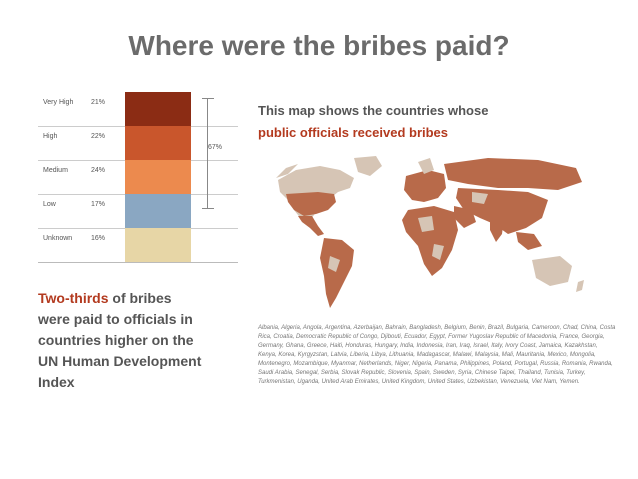 This screenshot has height=479, width=638. Describe the element at coordinates (98, 170) in the screenshot. I see `legend-pct: 24%` at that location.